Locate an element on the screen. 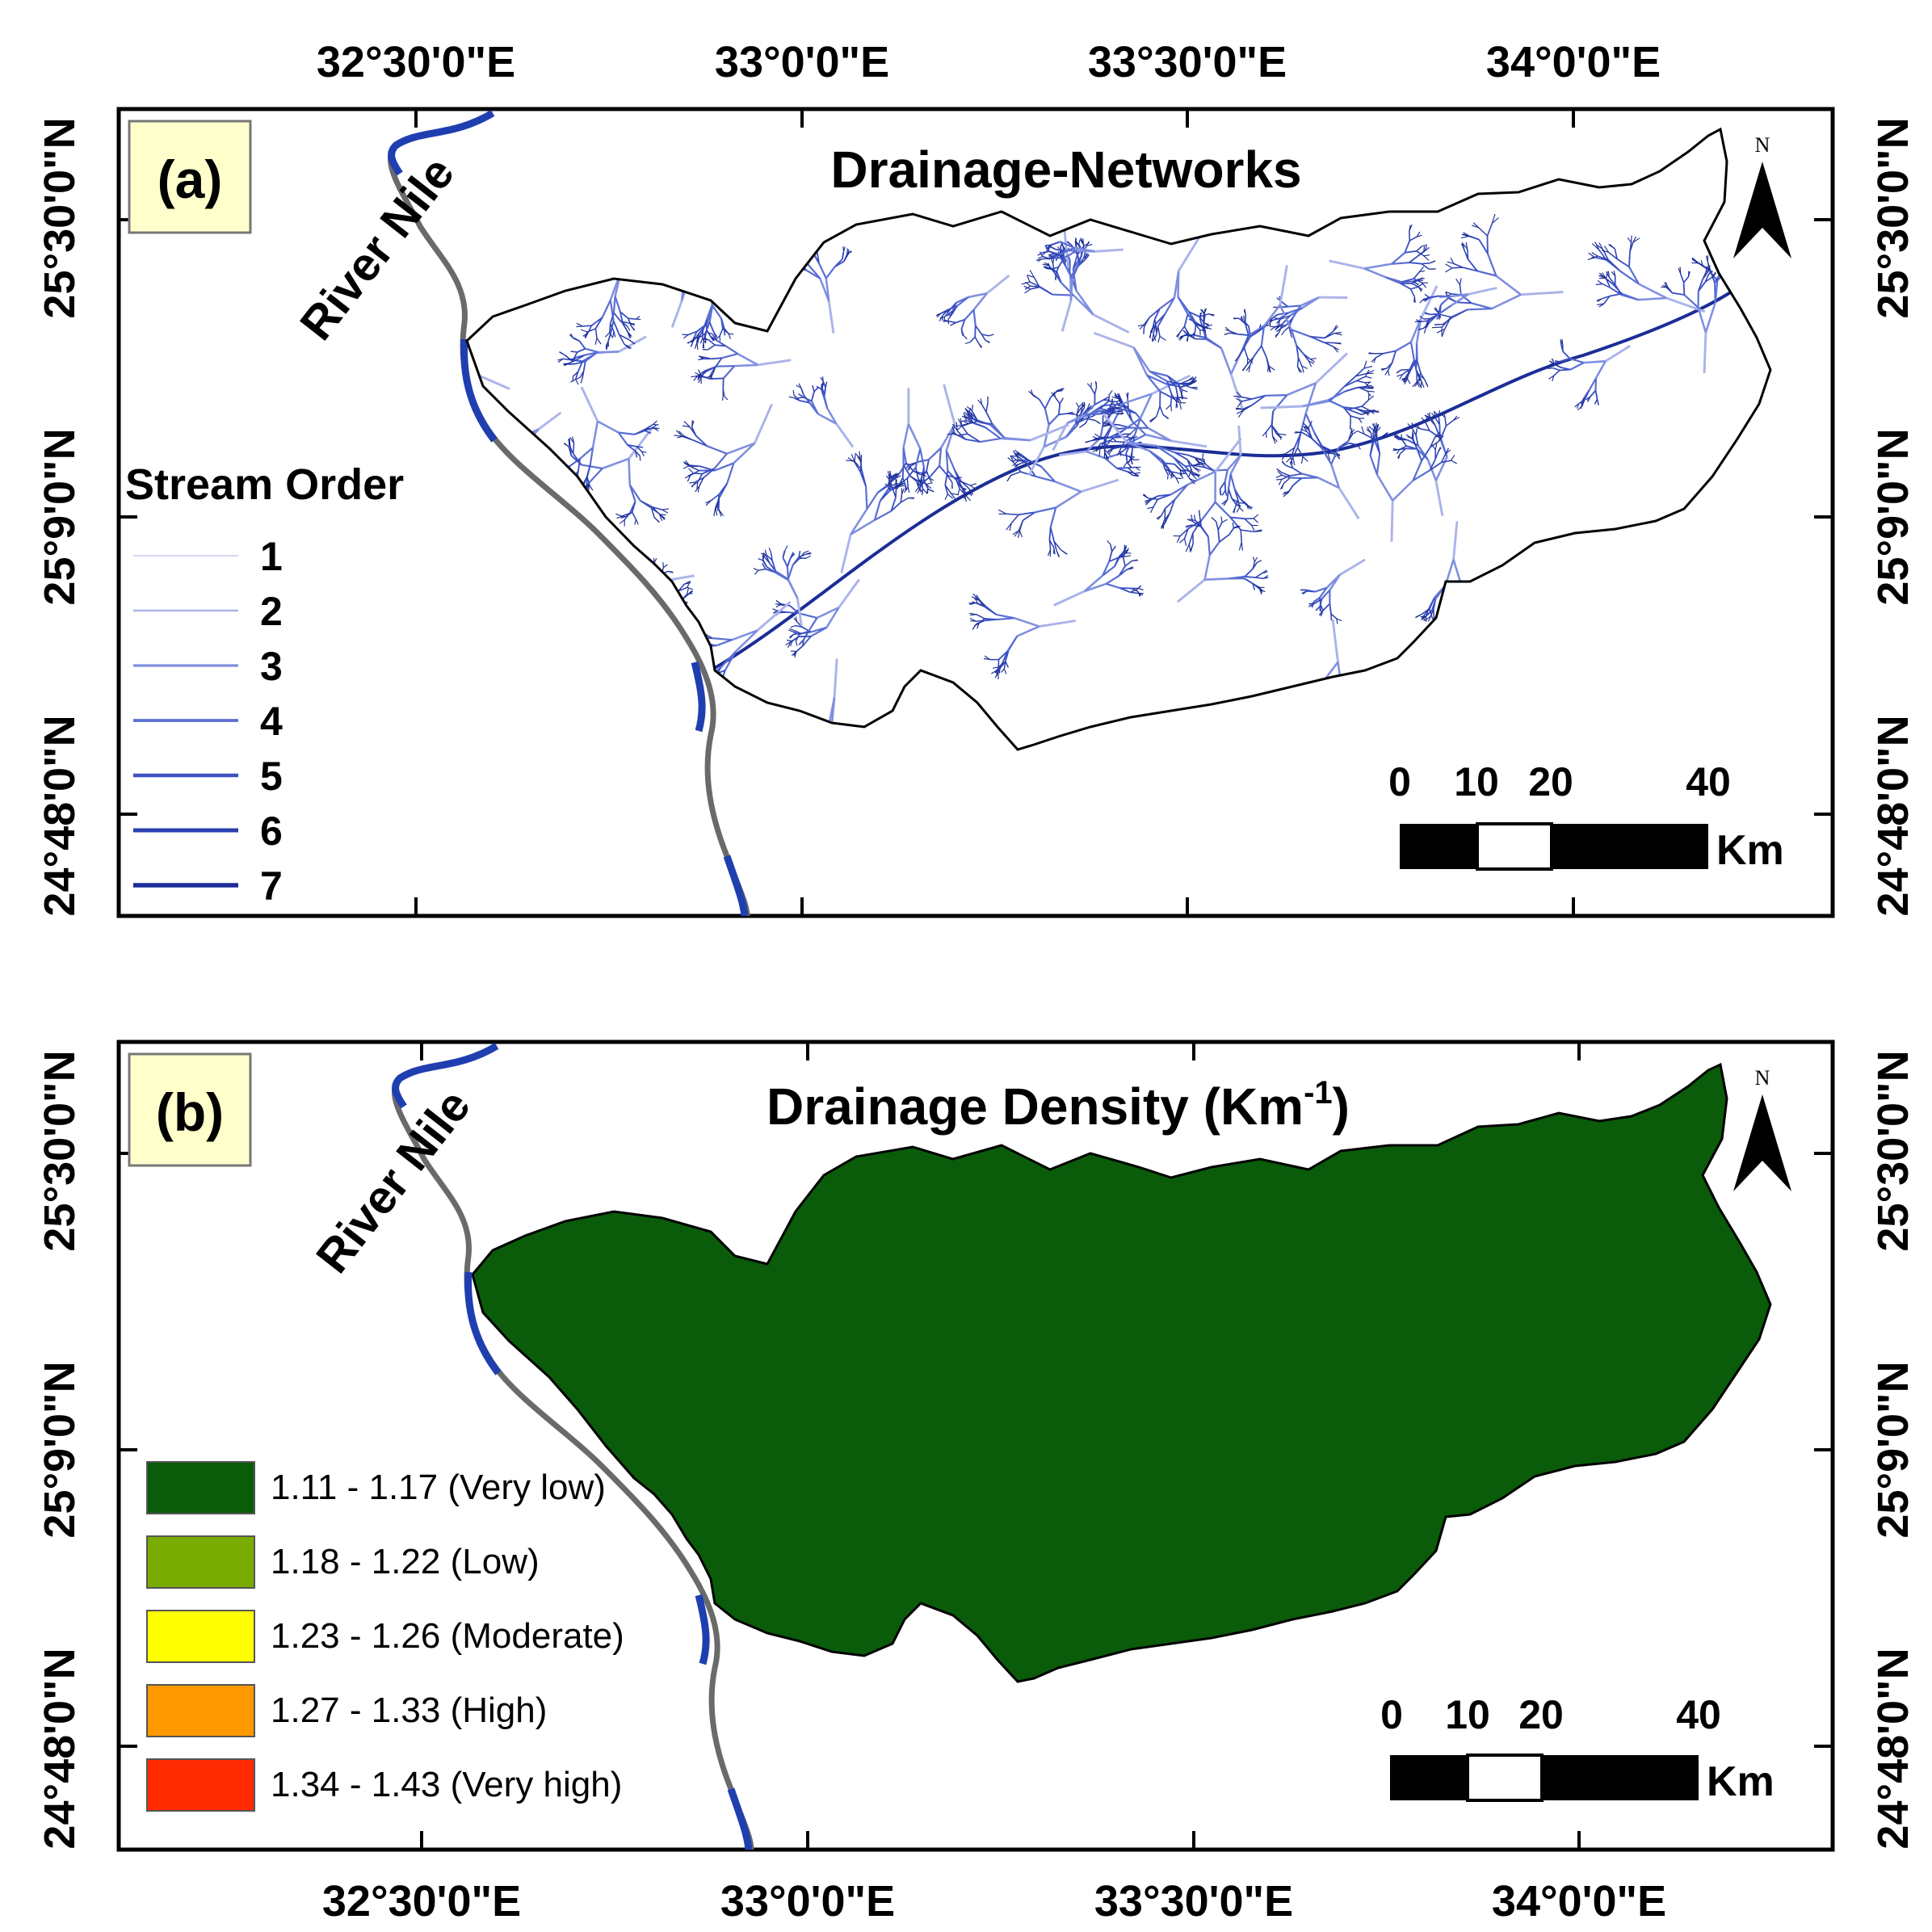  legend-label: 1.27 - 1.33 (High) is located at coordinates (409, 1710).